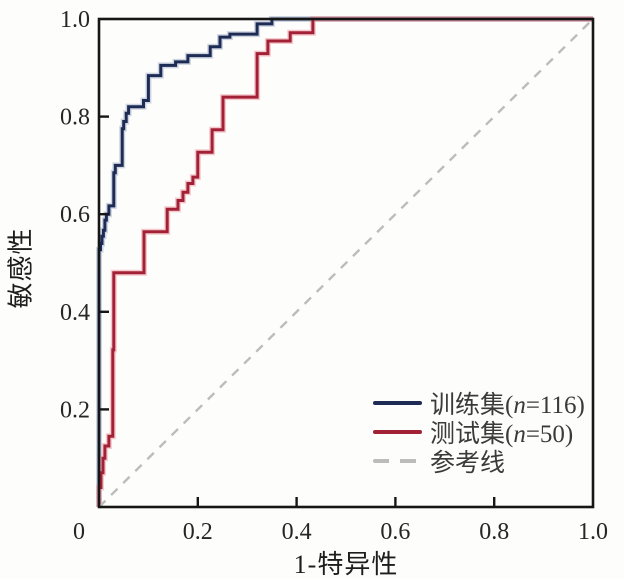  Describe the element at coordinates (297, 532) in the screenshot. I see `x-tick-label: 0.4` at that location.